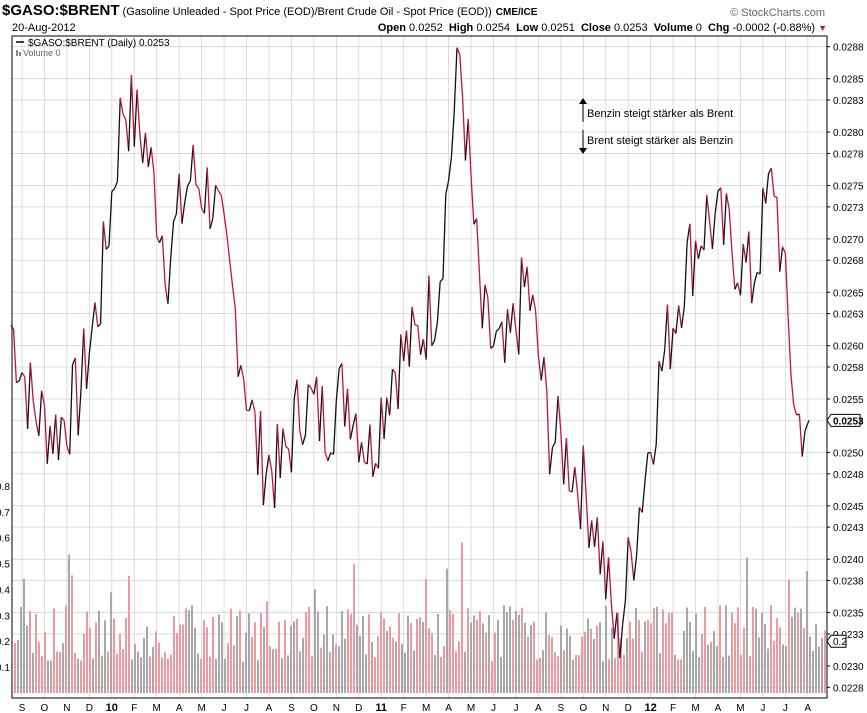 This screenshot has width=867, height=713. Describe the element at coordinates (656, 110) in the screenshot. I see `annotation-up: Benzin steigt stärker als Brent` at that location.